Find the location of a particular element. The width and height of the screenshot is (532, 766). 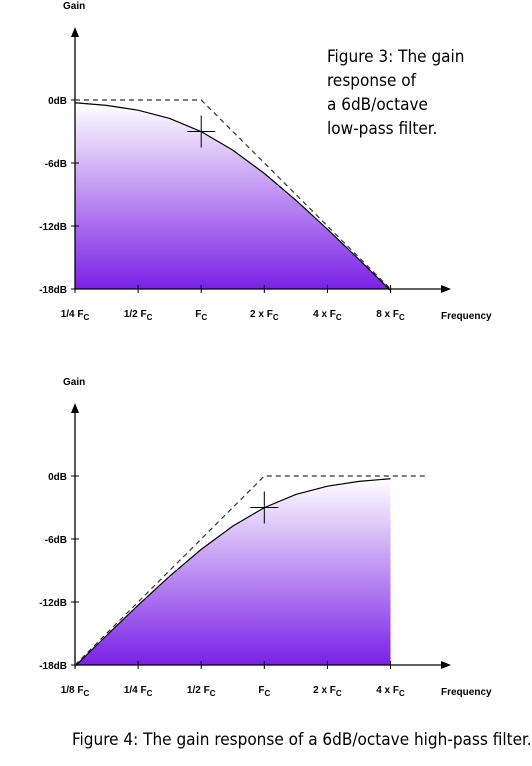

x-tick-text: 8 x F is located at coordinates (387, 314).